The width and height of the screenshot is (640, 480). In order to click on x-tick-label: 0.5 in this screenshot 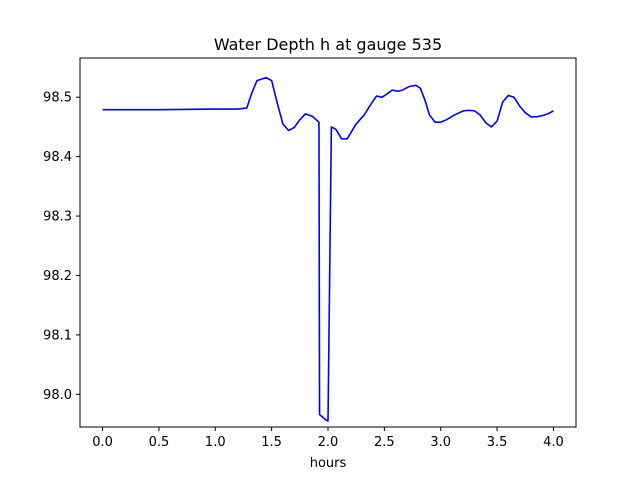, I will do `click(159, 442)`.